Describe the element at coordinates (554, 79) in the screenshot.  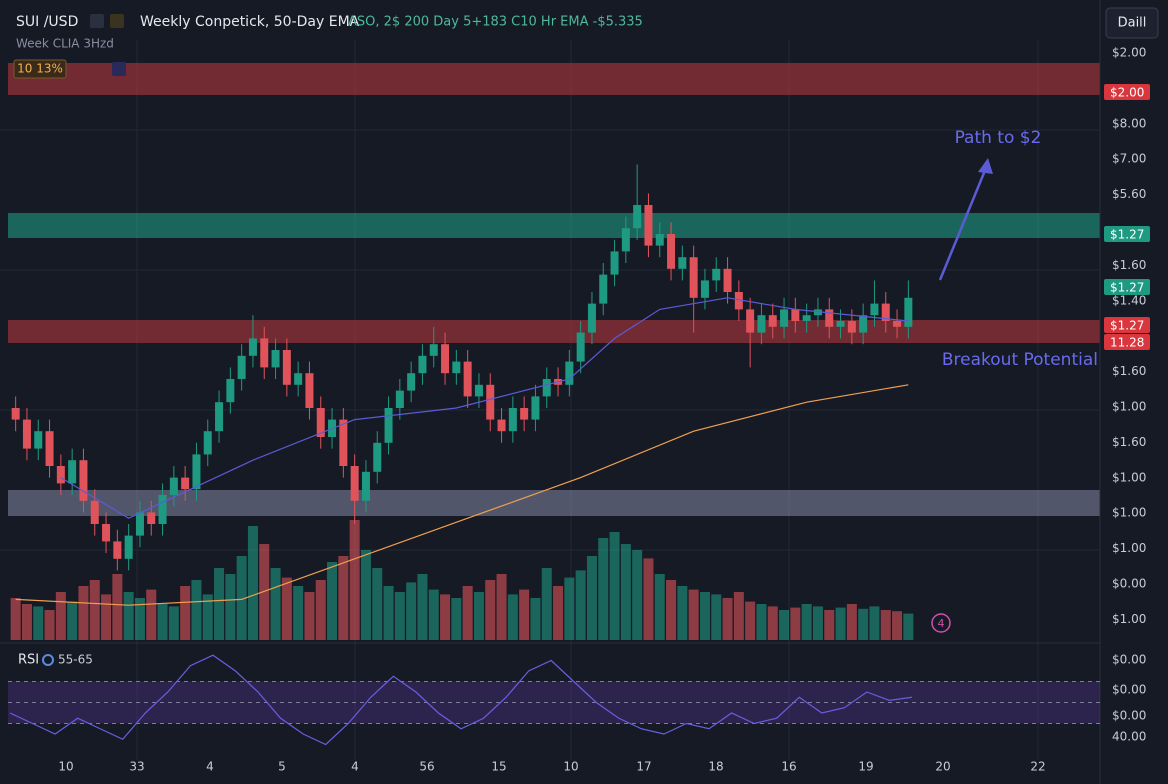
I see `resistance-zone` at that location.